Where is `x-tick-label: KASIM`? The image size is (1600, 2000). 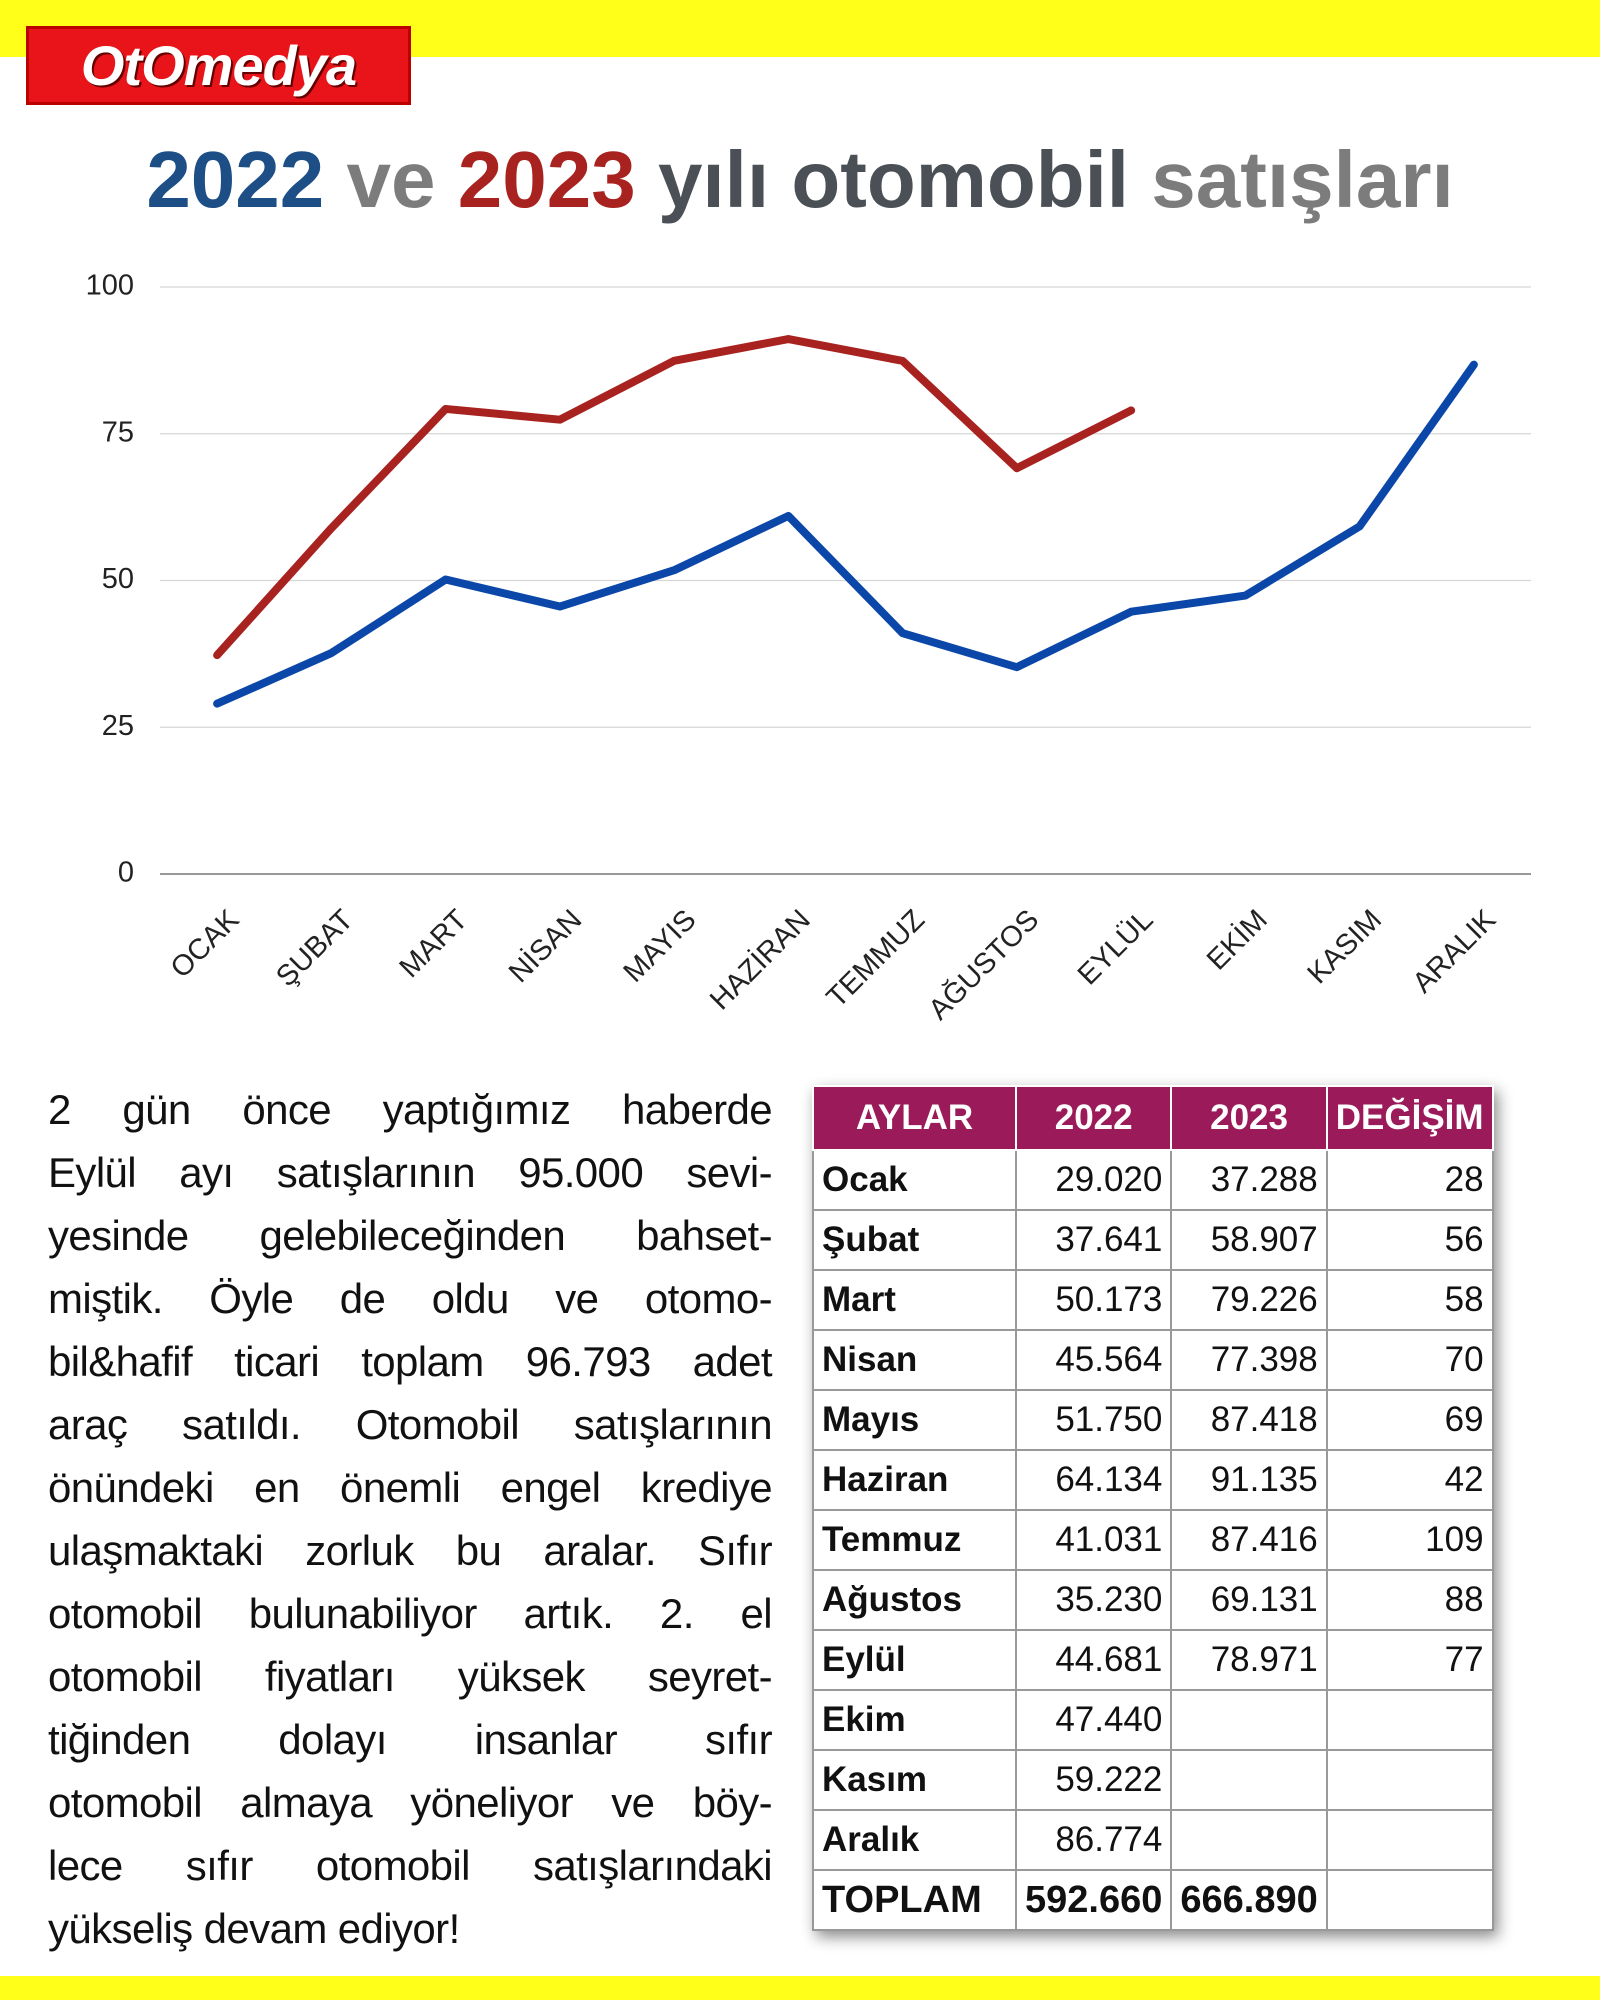
x-tick-label: KASIM is located at coordinates (1345, 947).